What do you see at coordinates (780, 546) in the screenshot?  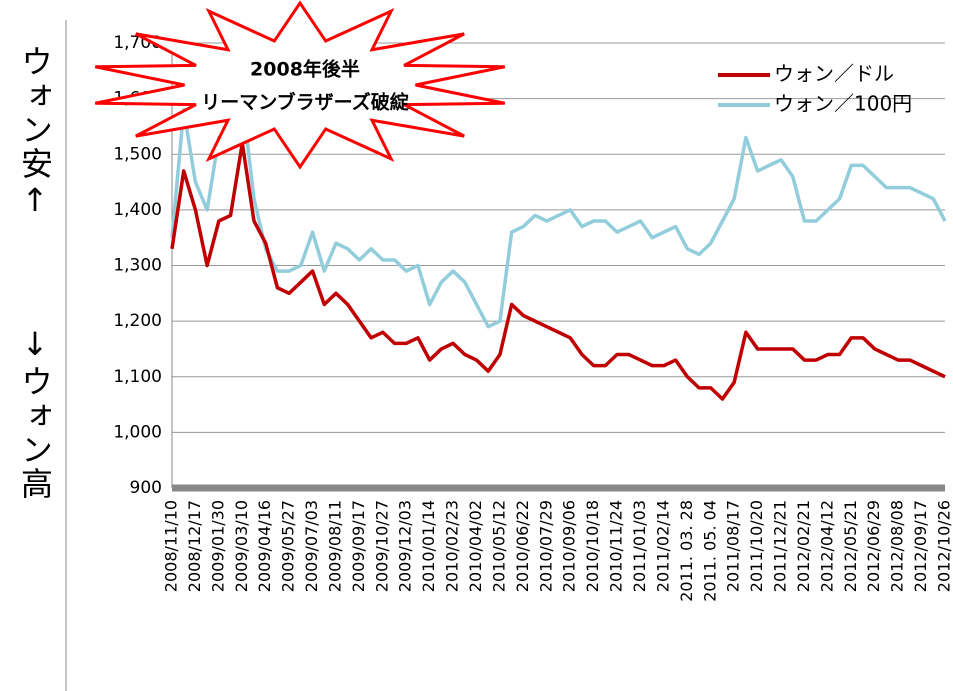 I see `x-tick-label: 2011/12/21` at bounding box center [780, 546].